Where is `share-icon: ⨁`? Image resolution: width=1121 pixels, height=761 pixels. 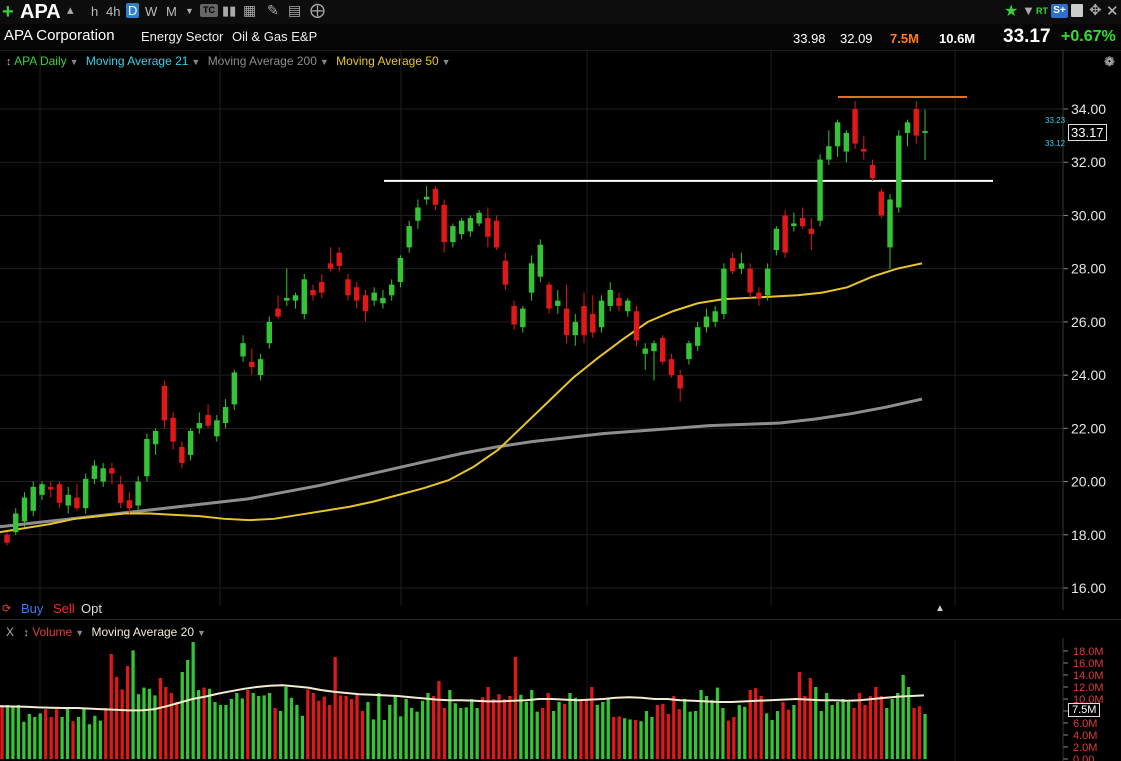 share-icon: ⨁ is located at coordinates (317, 10).